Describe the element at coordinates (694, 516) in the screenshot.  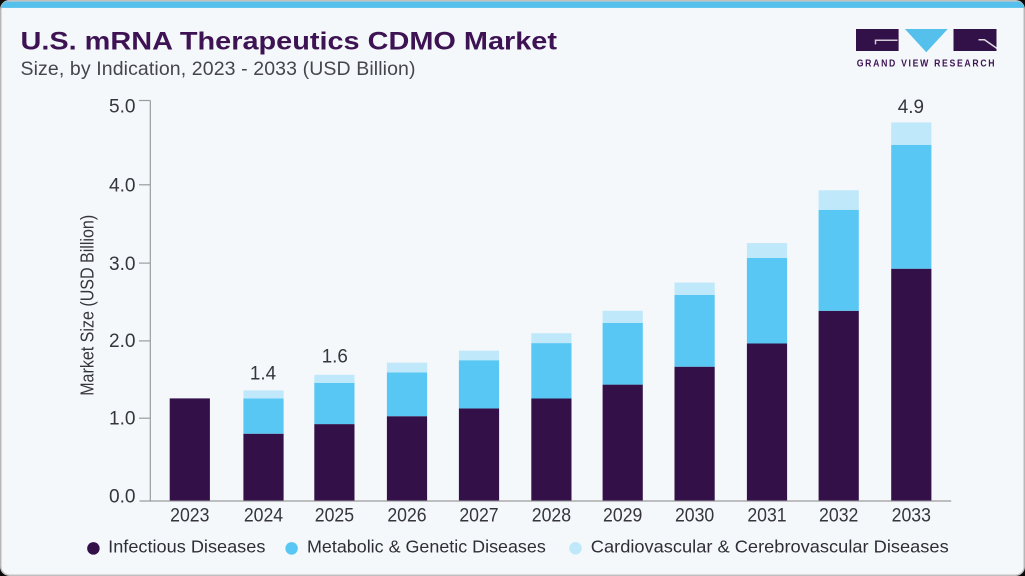
I see `svg-text: 2030` at that location.